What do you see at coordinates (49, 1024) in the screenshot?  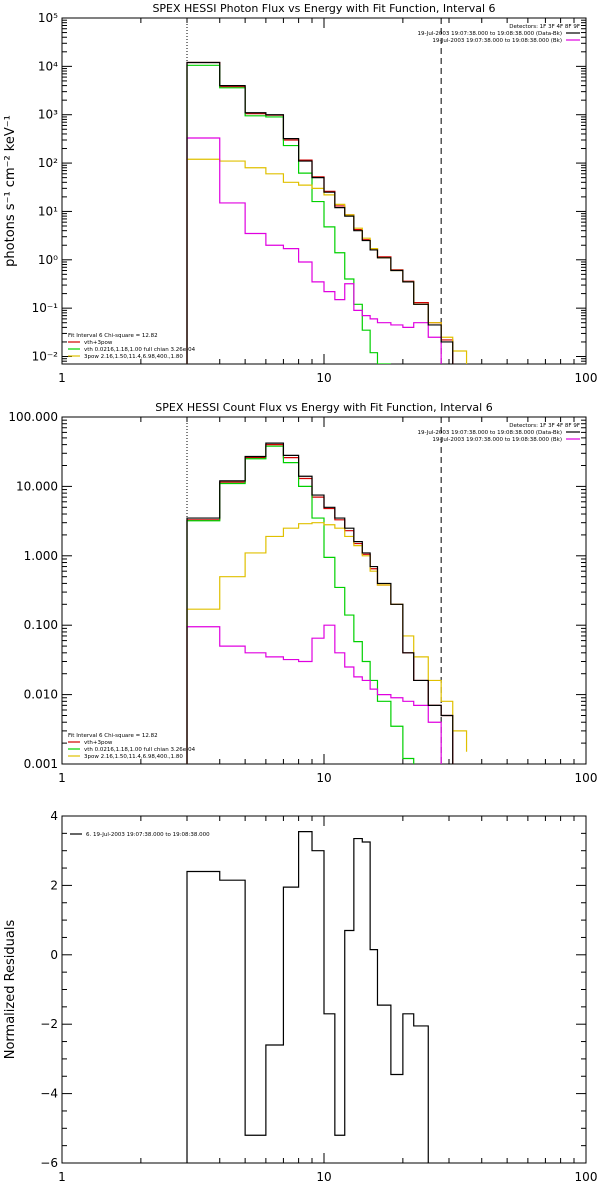 I see `y-tick-label: −2` at bounding box center [49, 1024].